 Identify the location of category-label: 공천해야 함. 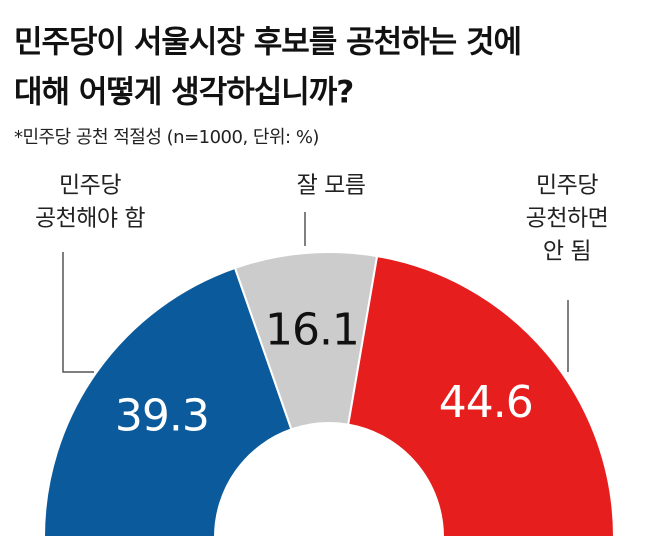
(90, 219).